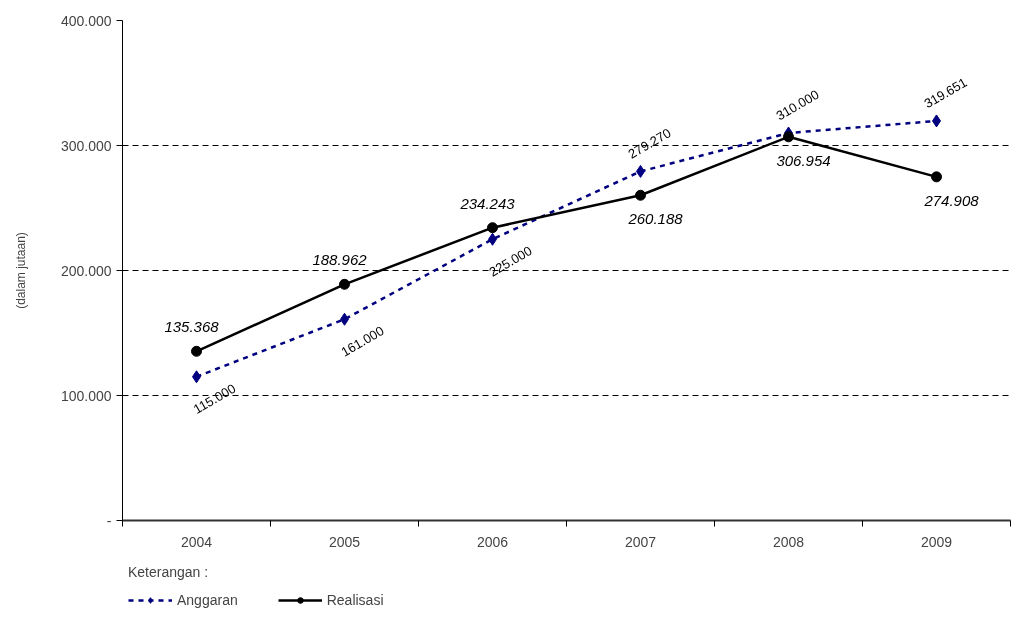 The height and width of the screenshot is (619, 1021). I want to click on x-tick-label: 2004, so click(196, 541).